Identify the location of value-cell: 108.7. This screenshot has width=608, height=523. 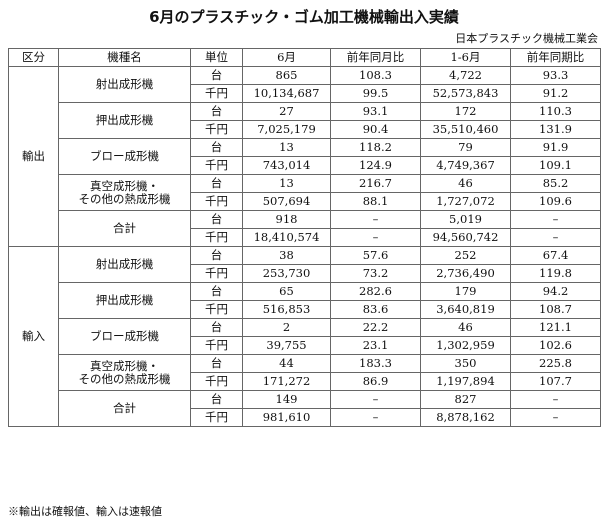
(555, 309).